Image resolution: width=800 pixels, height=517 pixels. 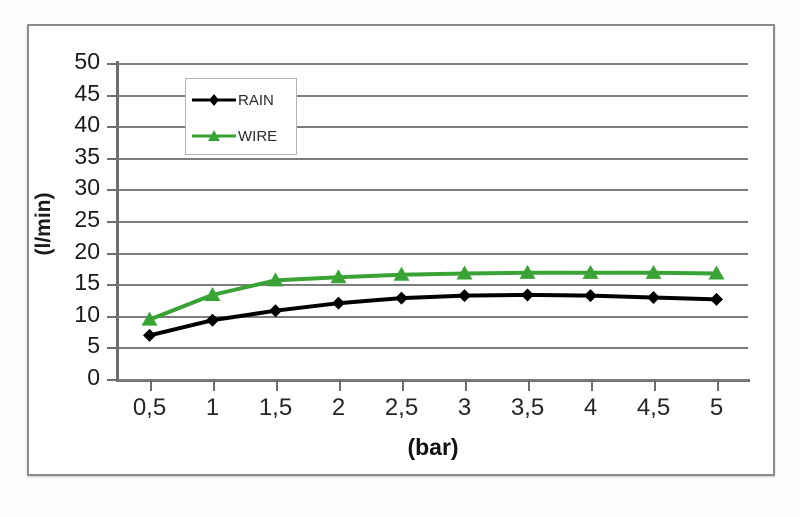 What do you see at coordinates (43, 224) in the screenshot?
I see `y-axis-title: (l/min)` at bounding box center [43, 224].